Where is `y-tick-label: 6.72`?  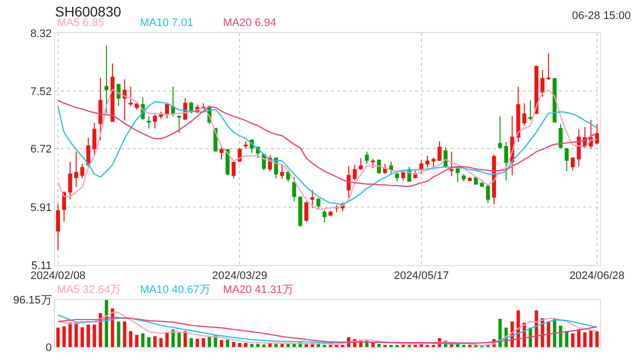 y-tick-label: 6.72 is located at coordinates (41, 150).